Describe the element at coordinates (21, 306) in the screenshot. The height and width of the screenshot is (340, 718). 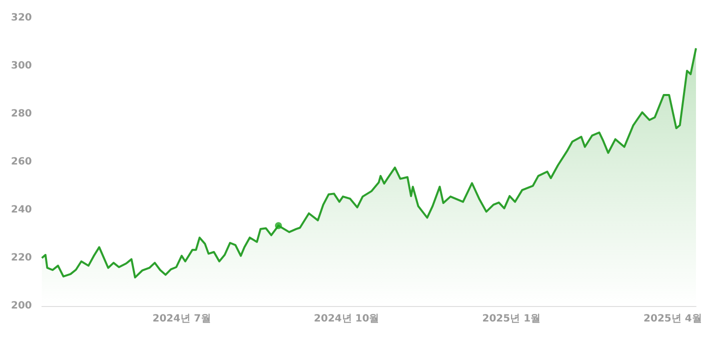
I see `y-tick-label: 200` at that location.